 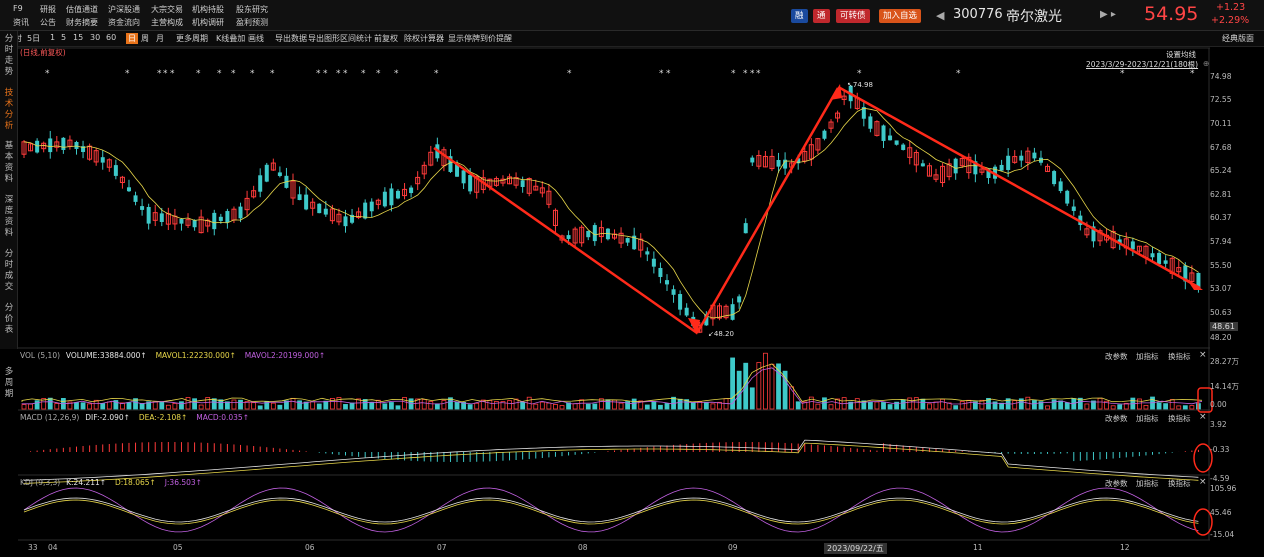 What do you see at coordinates (111, 37) in the screenshot?
I see `toolbar-item: 60` at bounding box center [111, 37].